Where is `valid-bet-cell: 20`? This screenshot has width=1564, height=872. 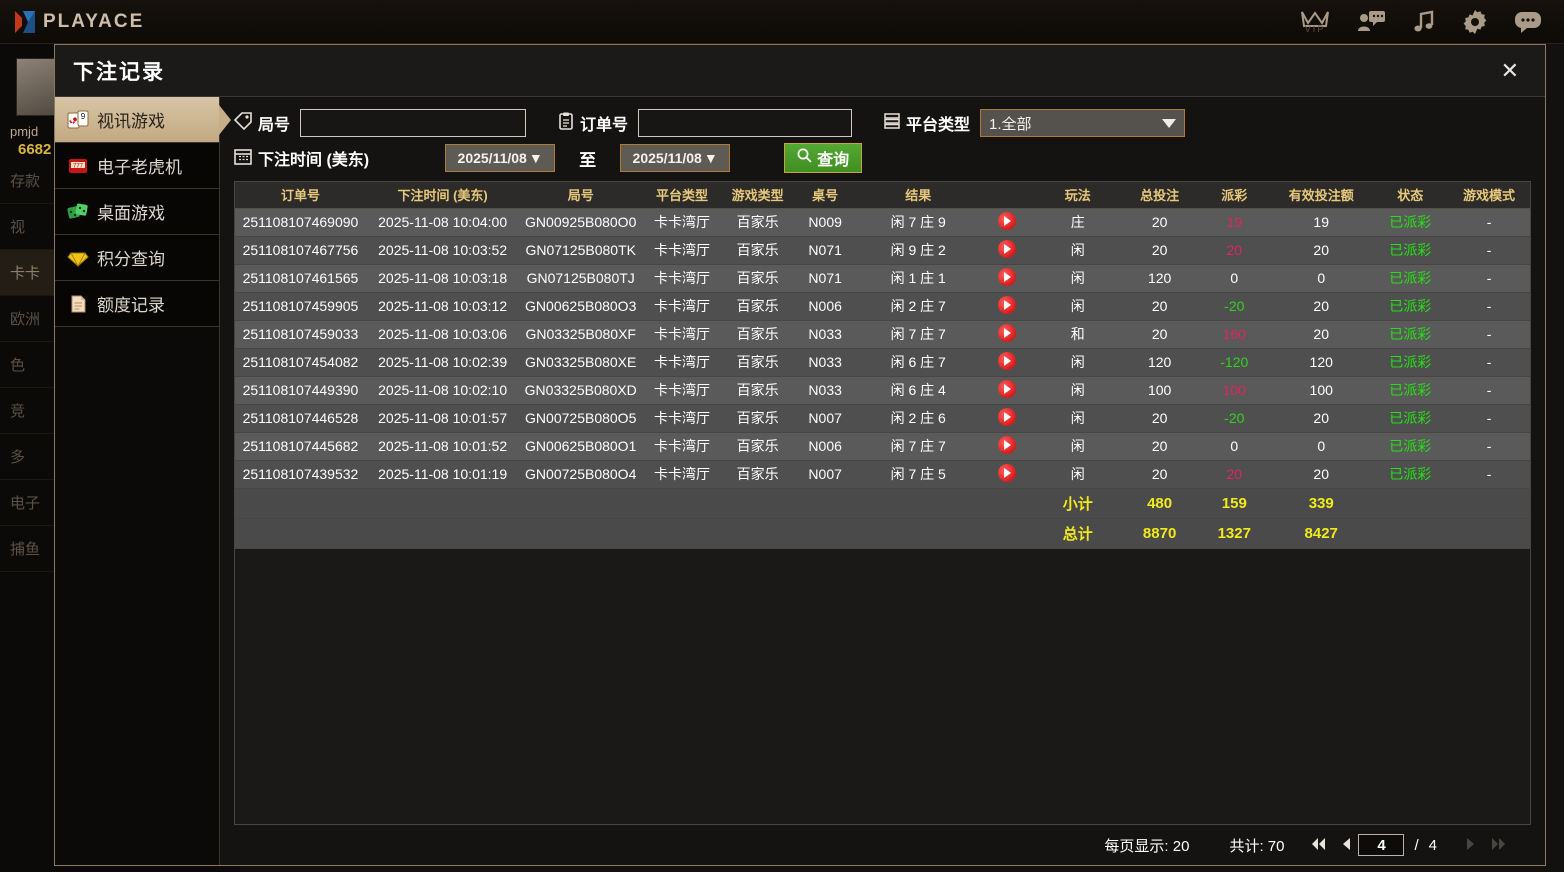
valid-bet-cell: 20 is located at coordinates (1321, 250).